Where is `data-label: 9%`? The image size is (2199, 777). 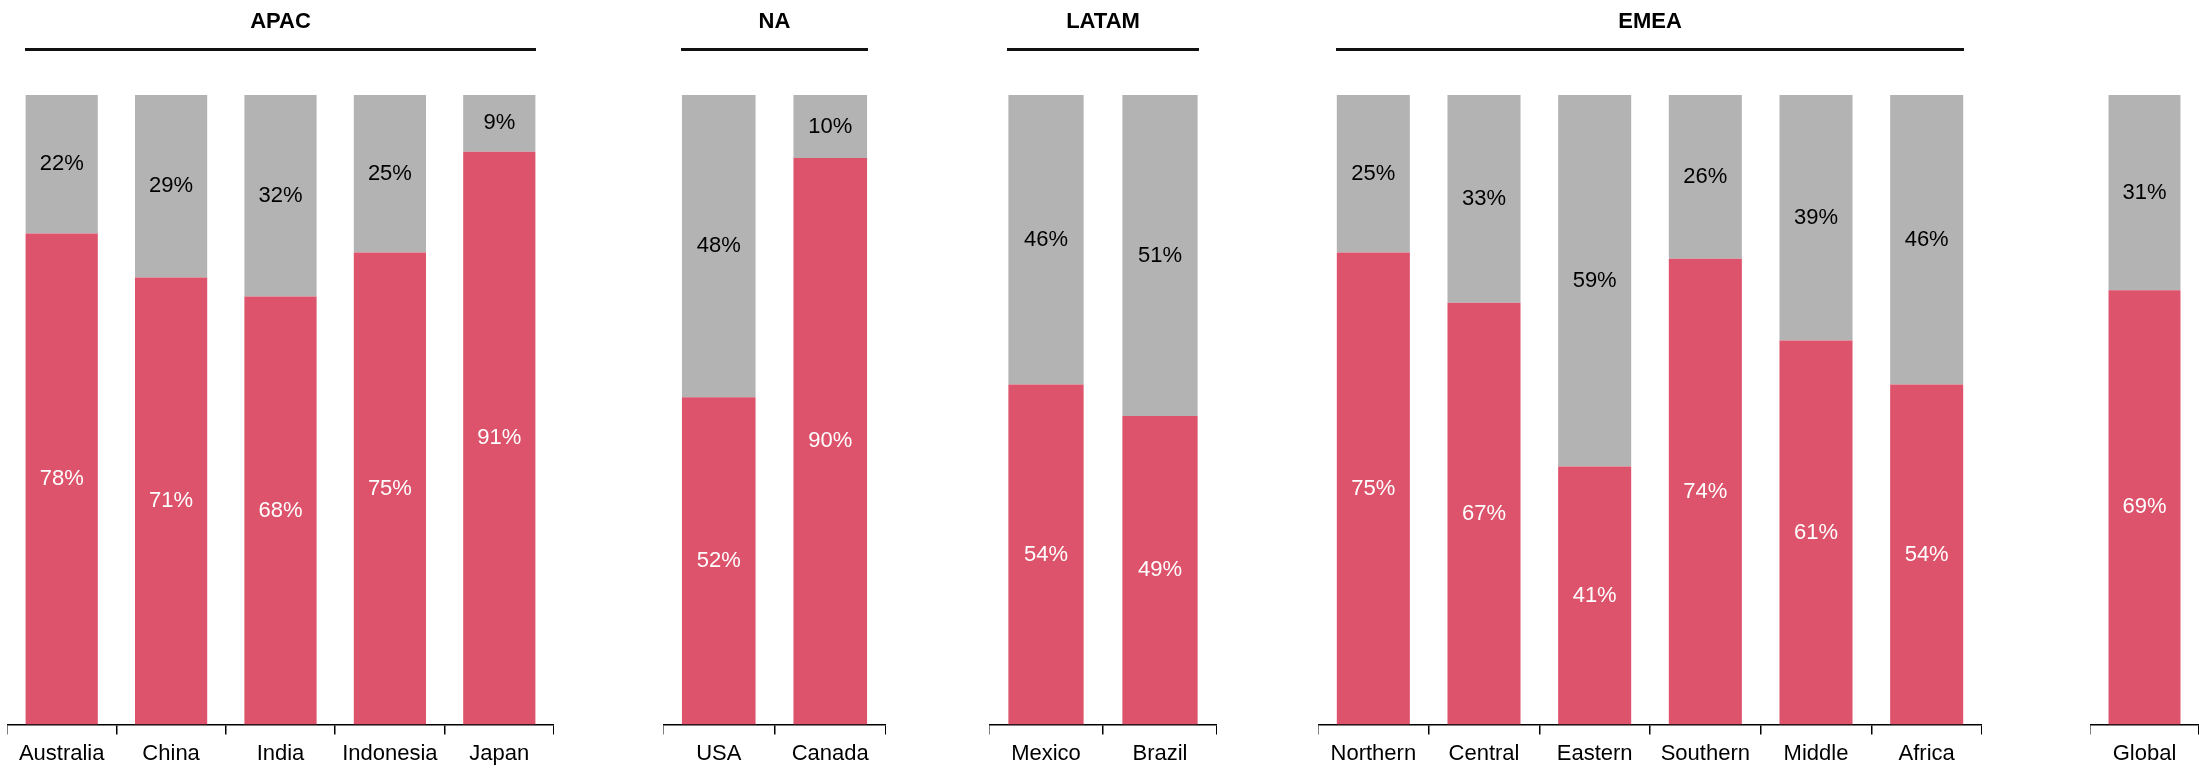 data-label: 9% is located at coordinates (499, 122).